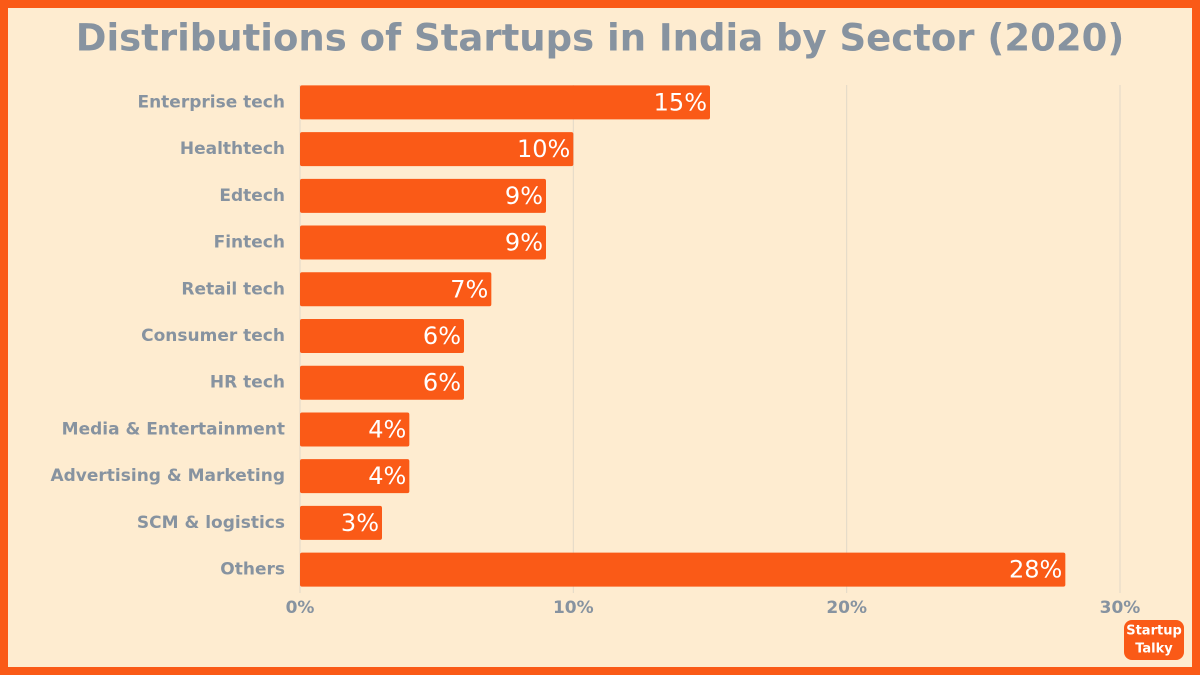 The image size is (1200, 679). Describe the element at coordinates (249, 243) in the screenshot. I see `y-tick-label: Fintech` at that location.